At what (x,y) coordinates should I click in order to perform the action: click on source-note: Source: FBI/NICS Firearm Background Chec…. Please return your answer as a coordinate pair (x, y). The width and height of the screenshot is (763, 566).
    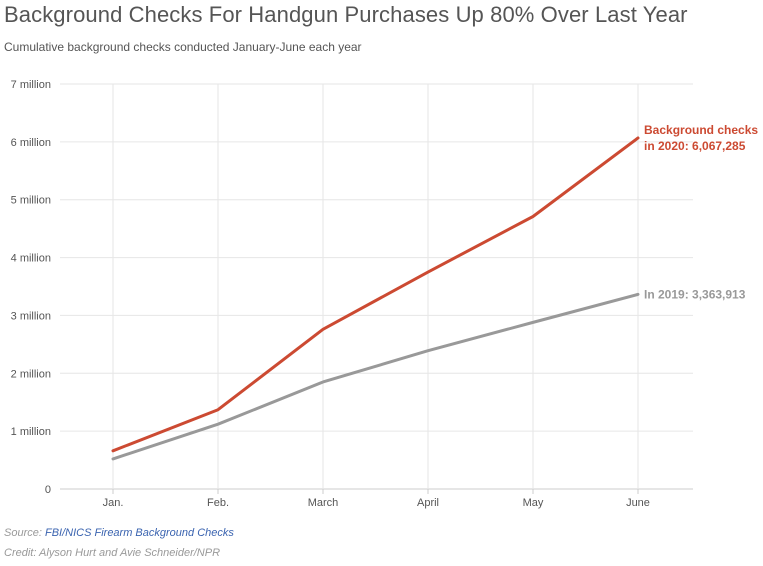
    Looking at the image, I should click on (119, 533).